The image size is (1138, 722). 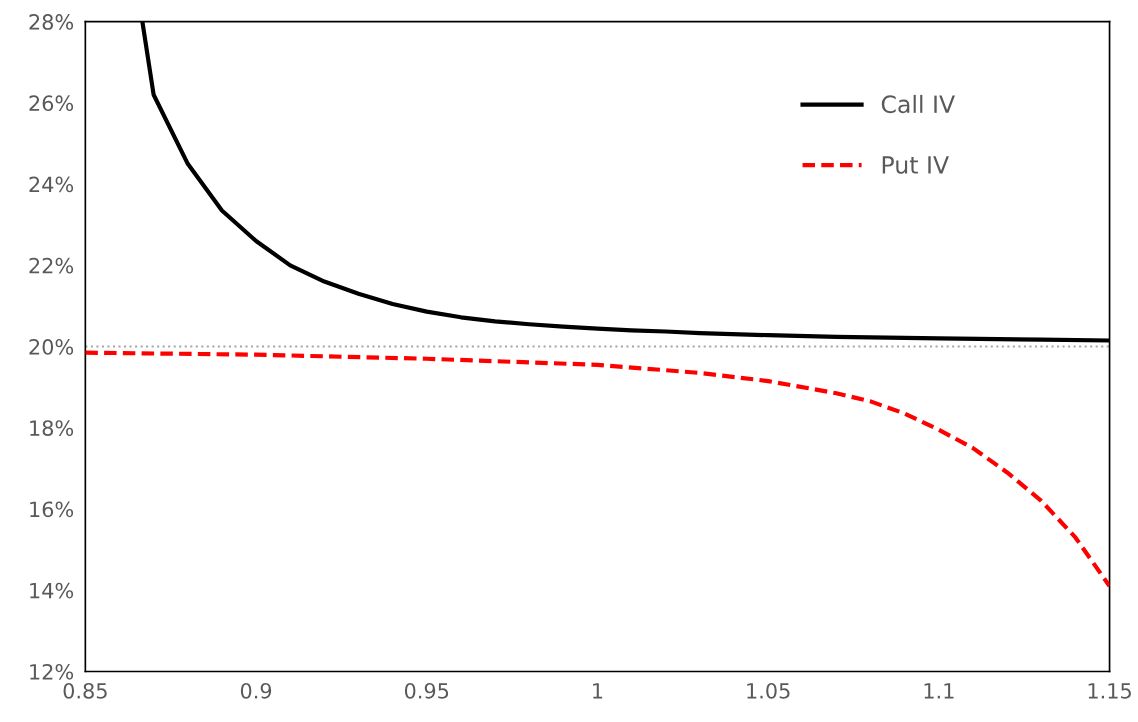 I want to click on x-tick-label: 0.9, so click(x=256, y=690).